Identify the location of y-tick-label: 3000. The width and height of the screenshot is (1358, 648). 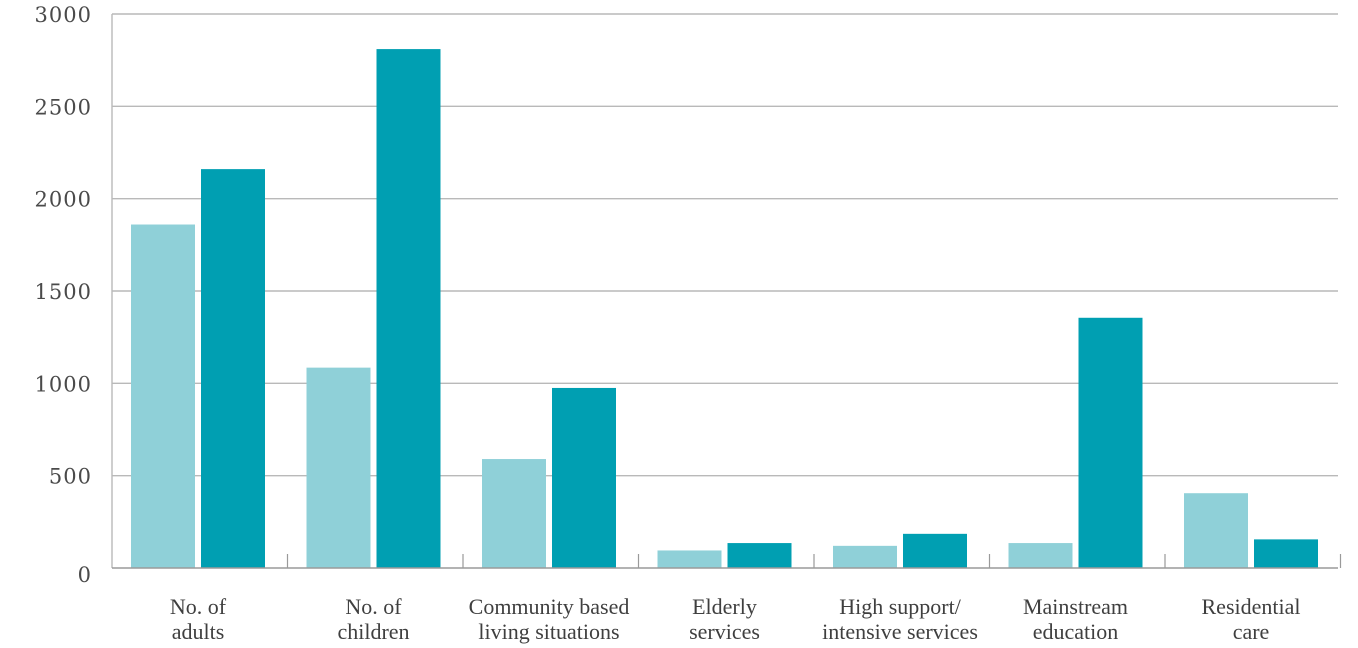
(63, 15).